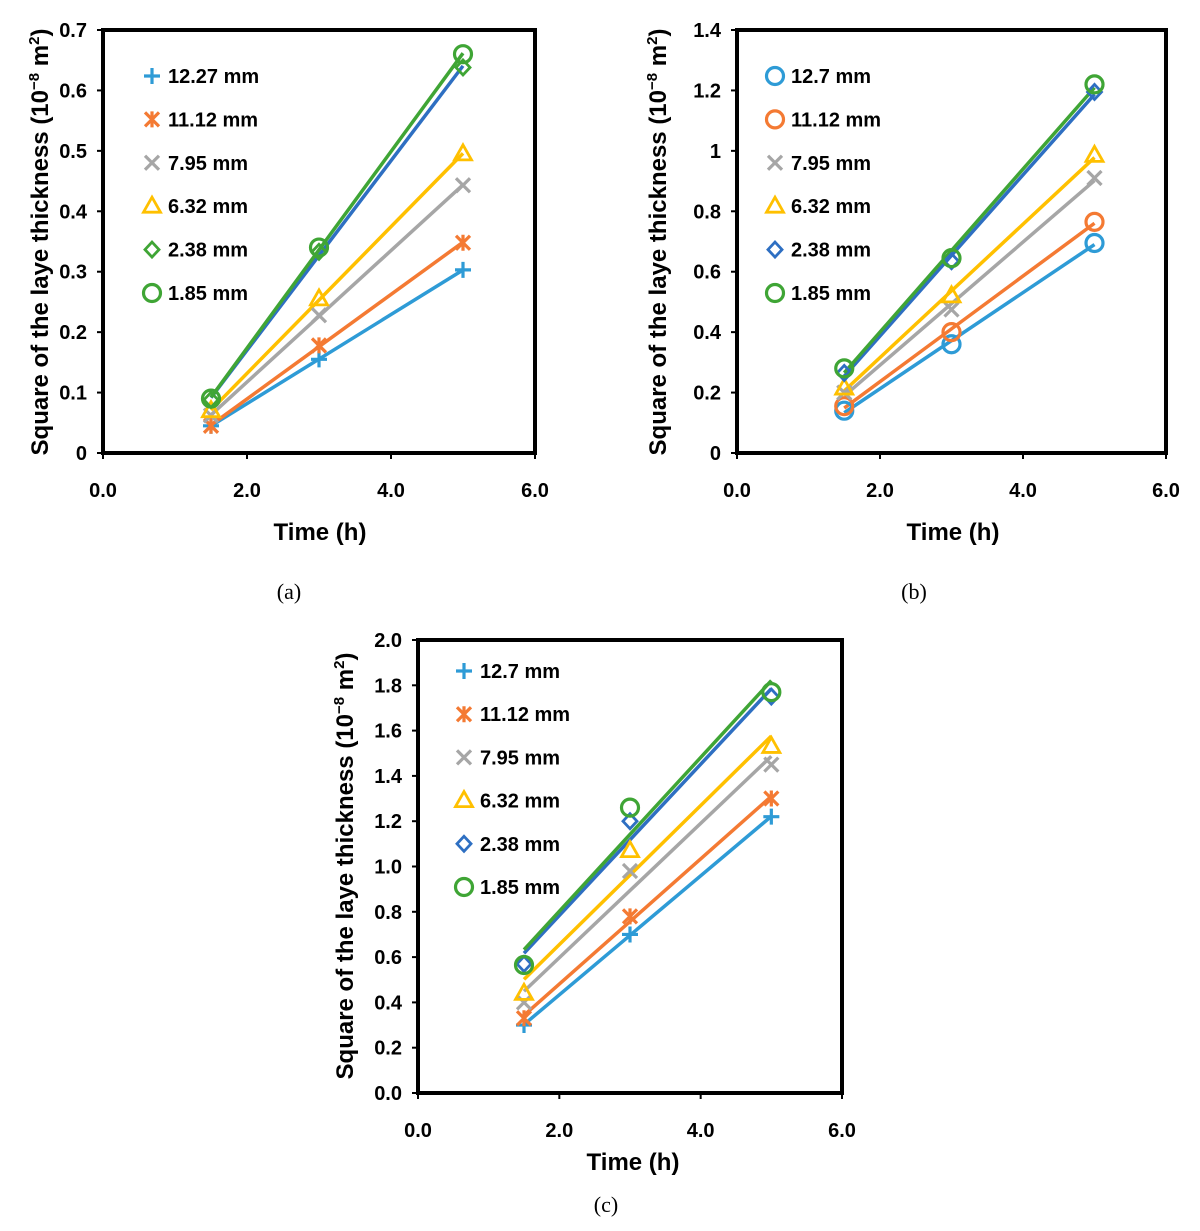  What do you see at coordinates (520, 672) in the screenshot?
I see `legend-label: 12.7 mm` at bounding box center [520, 672].